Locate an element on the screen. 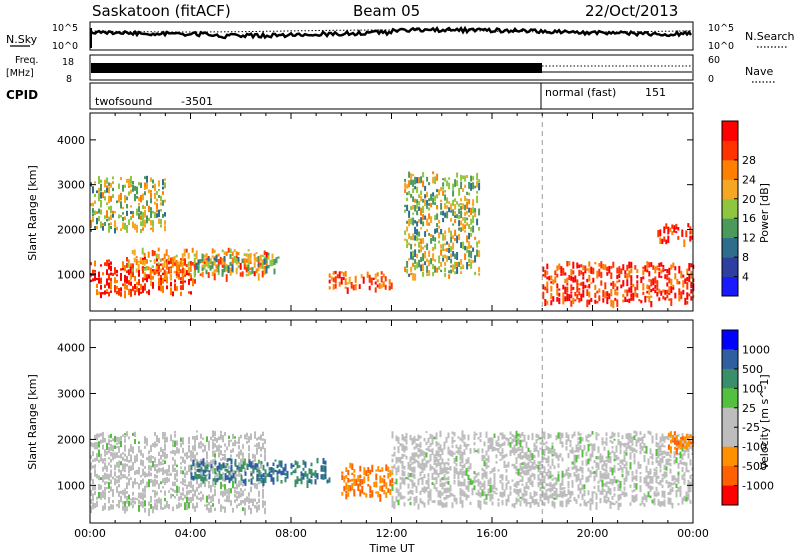 The height and width of the screenshot is (554, 800). colorbar-swatch is located at coordinates (730, 267).